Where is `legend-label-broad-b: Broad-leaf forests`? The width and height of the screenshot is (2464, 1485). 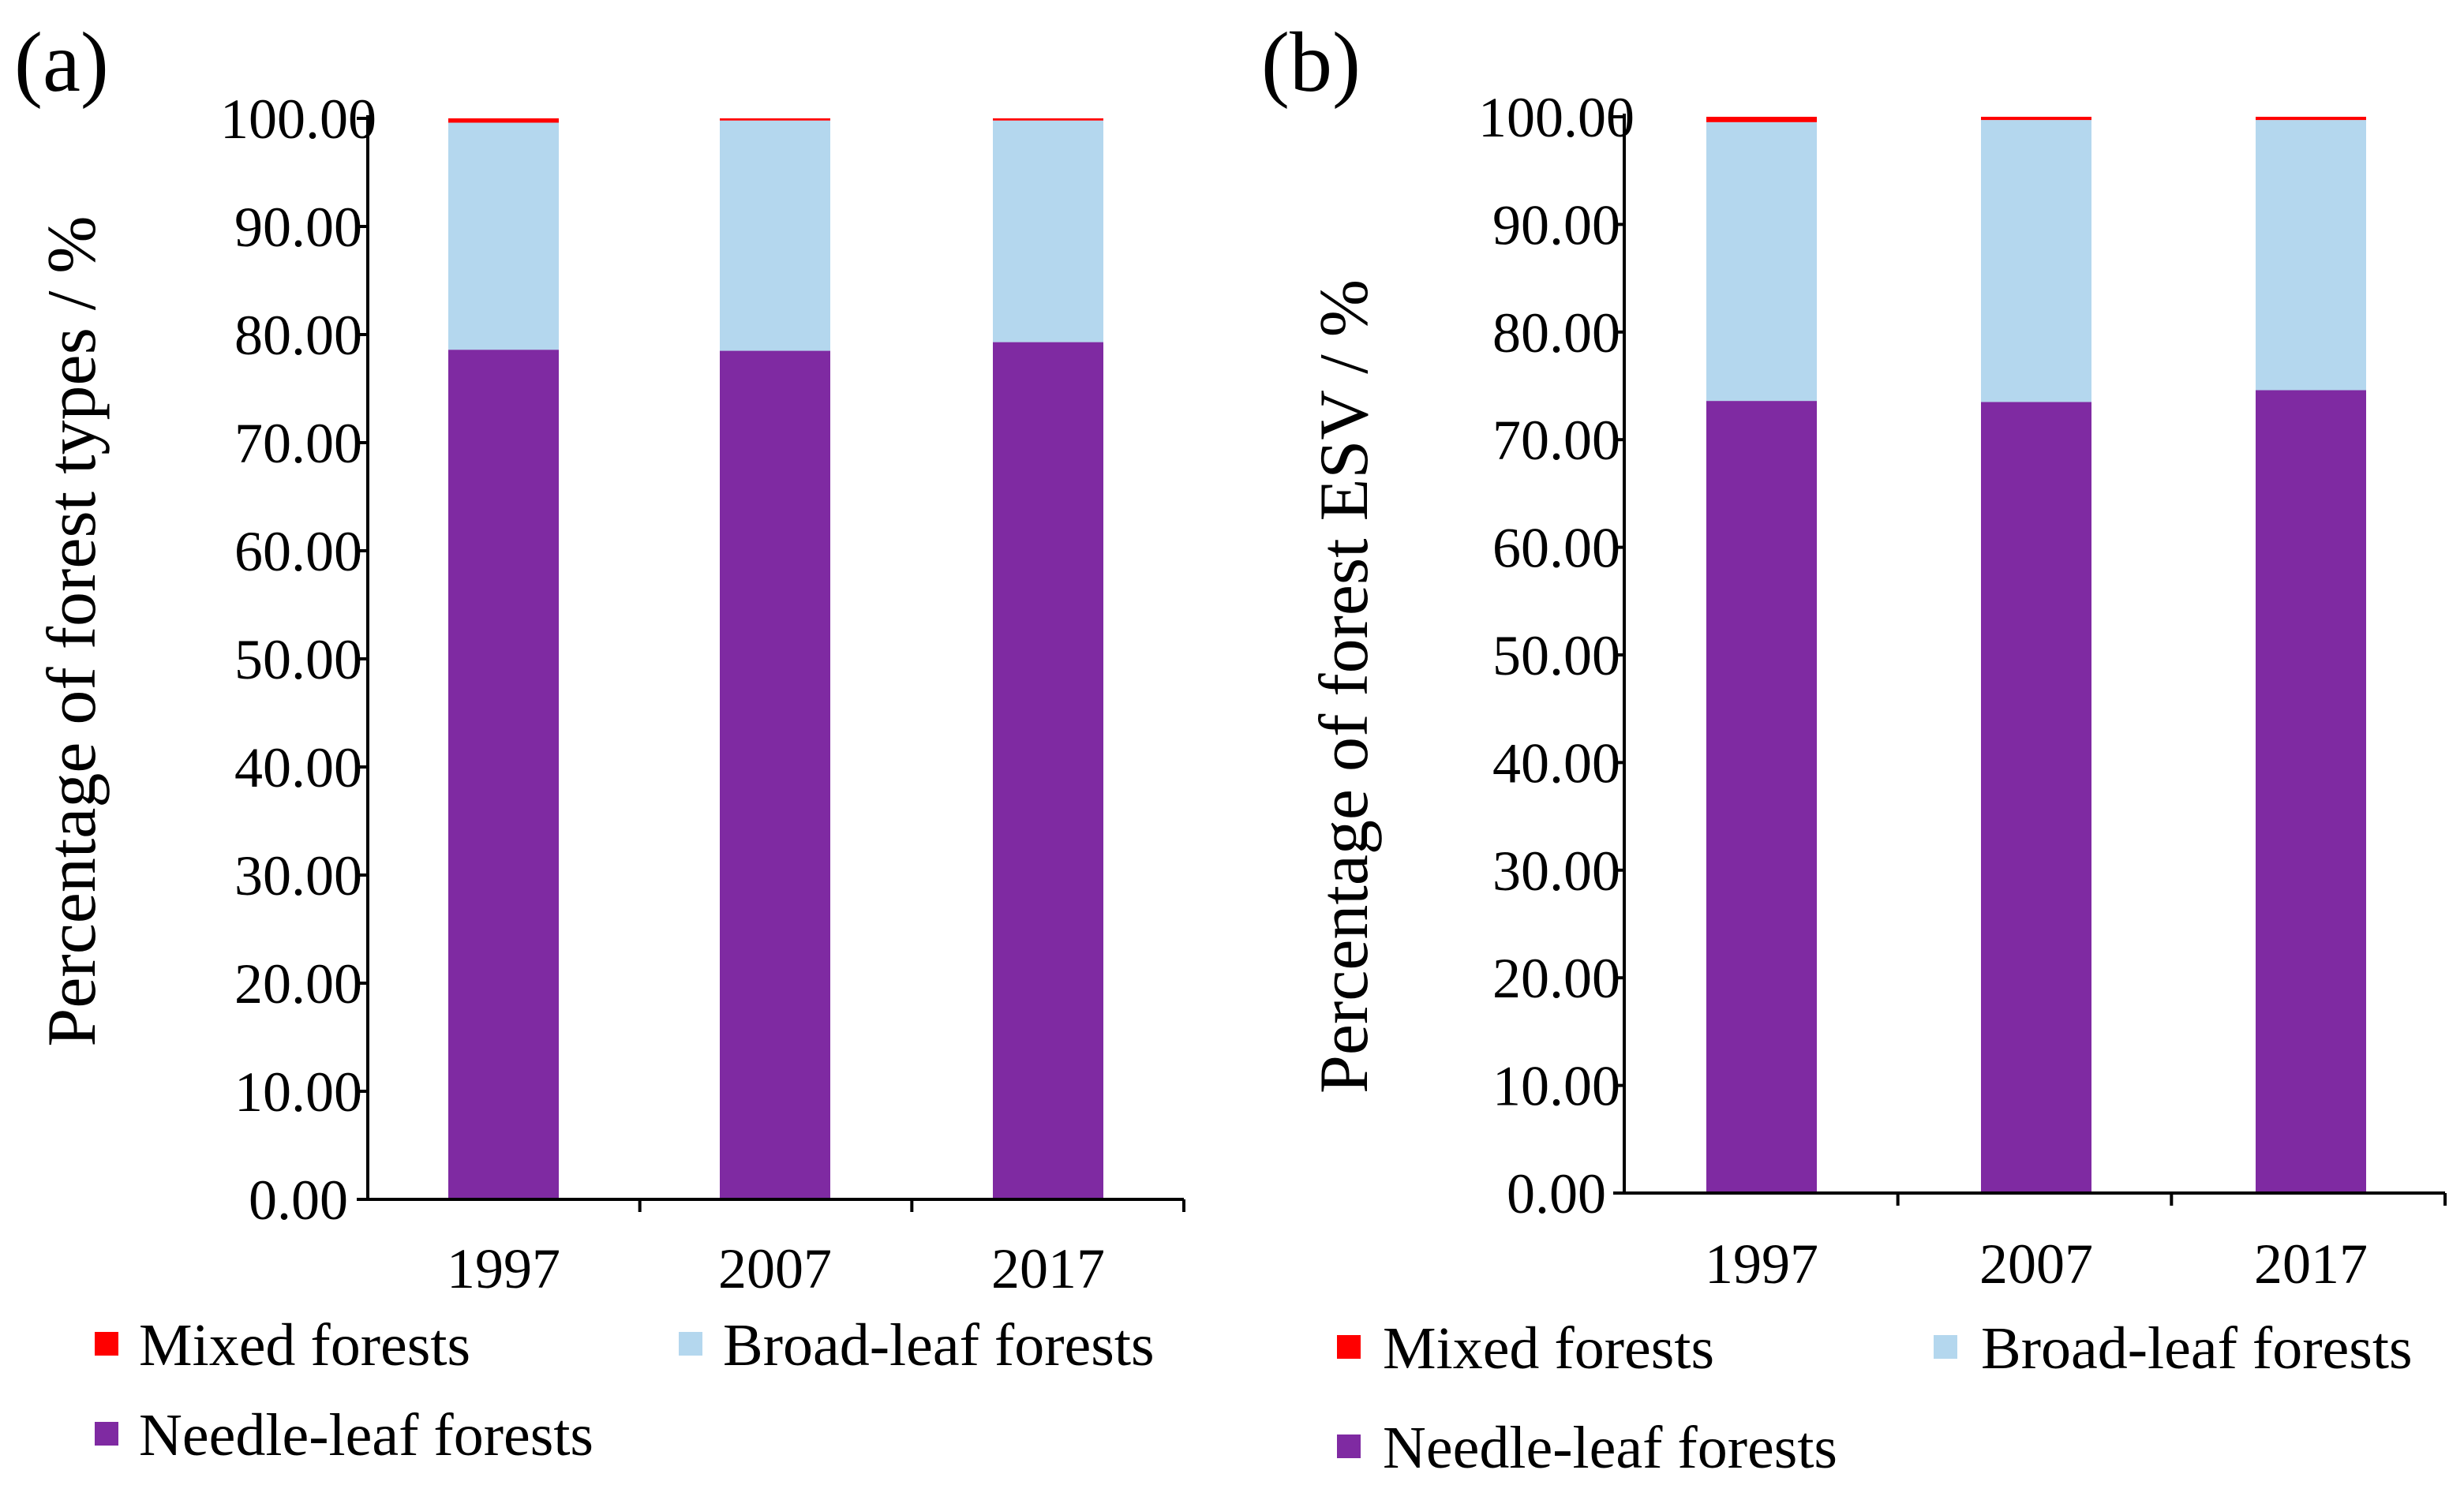 legend-label-broad-b: Broad-leaf forests is located at coordinates (2197, 1348).